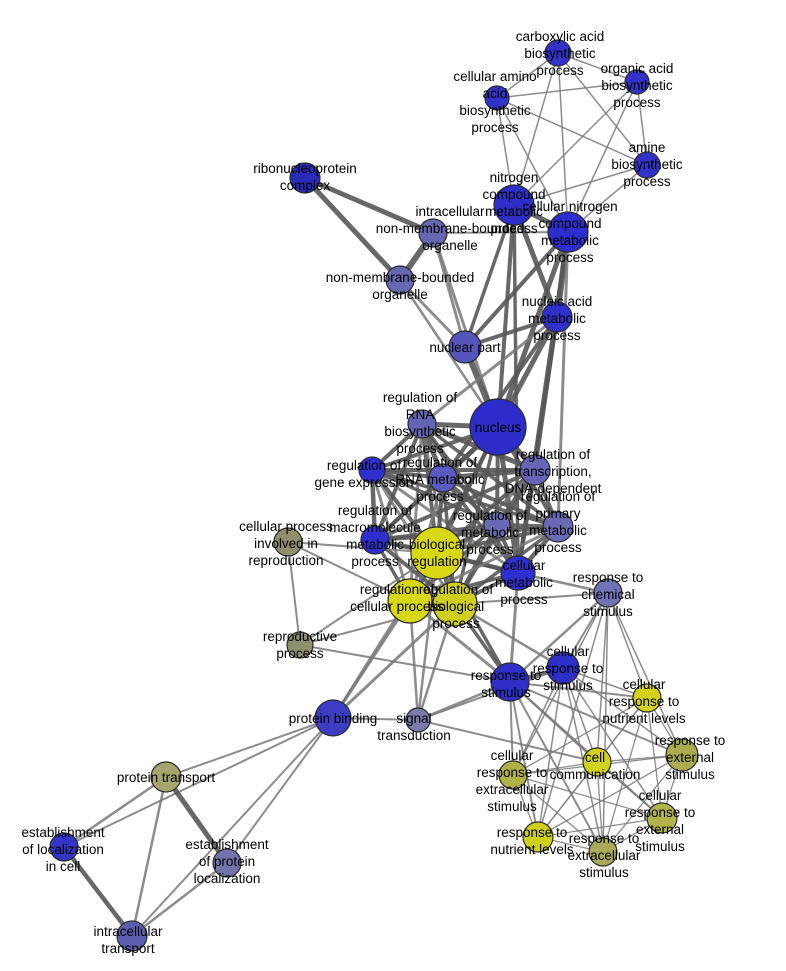 Image resolution: width=786 pixels, height=971 pixels. I want to click on label-nc-line3: process, so click(514, 228).